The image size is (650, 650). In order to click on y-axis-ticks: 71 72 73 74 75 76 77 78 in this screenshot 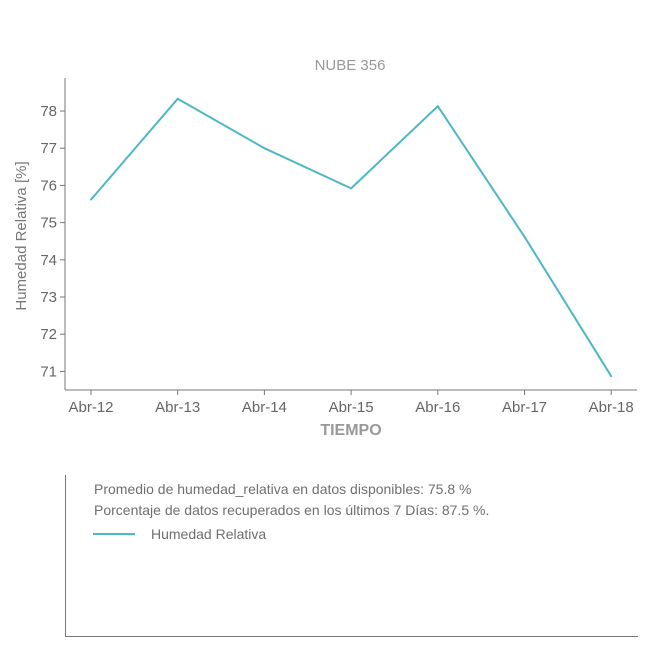, I will do `click(52, 241)`.